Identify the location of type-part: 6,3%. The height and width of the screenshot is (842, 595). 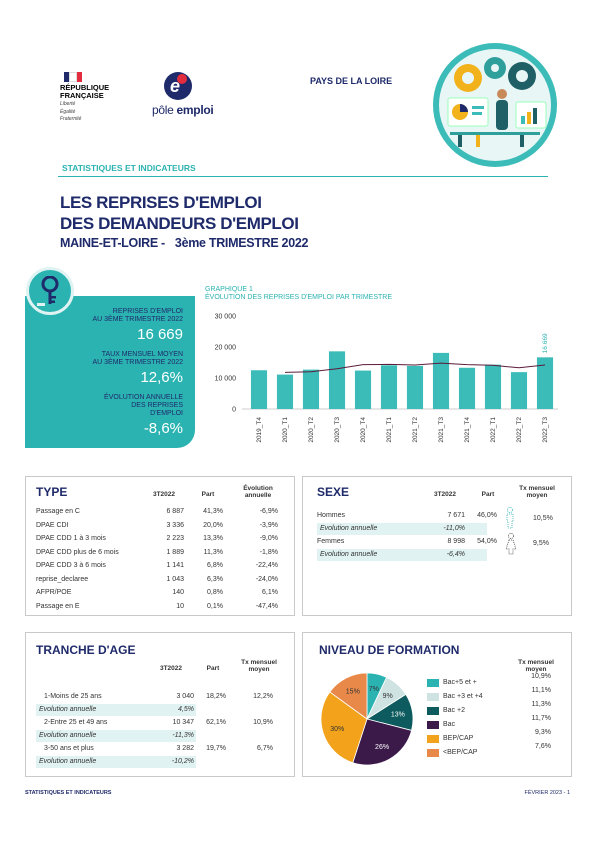
(215, 579).